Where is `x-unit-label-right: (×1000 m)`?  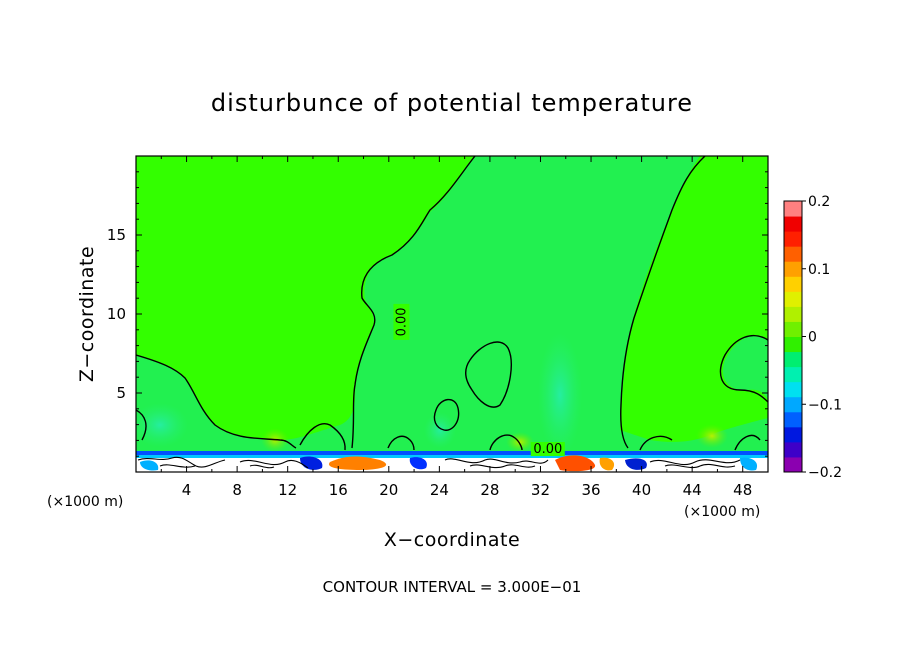 x-unit-label-right: (×1000 m) is located at coordinates (722, 512).